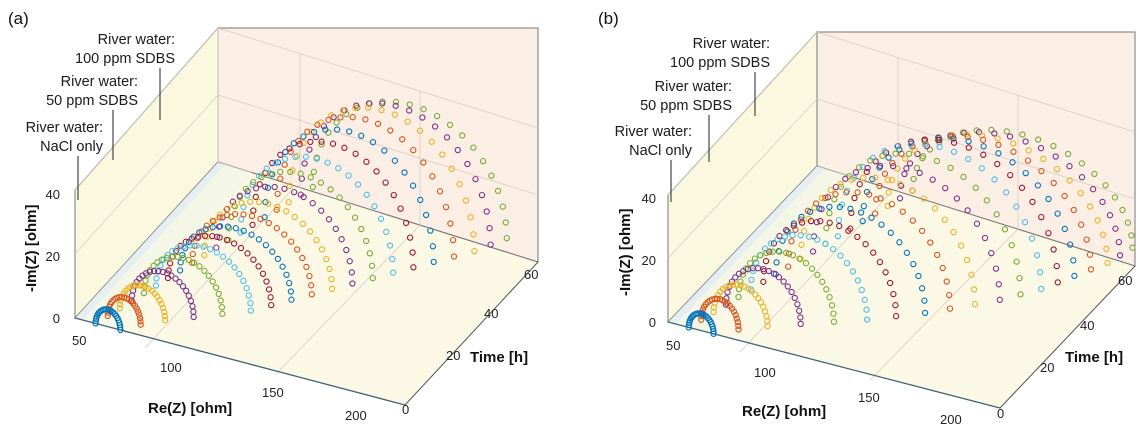 This screenshot has height=424, width=1145. I want to click on annotation-a-nacl: River water: NaCl only, so click(65, 160).